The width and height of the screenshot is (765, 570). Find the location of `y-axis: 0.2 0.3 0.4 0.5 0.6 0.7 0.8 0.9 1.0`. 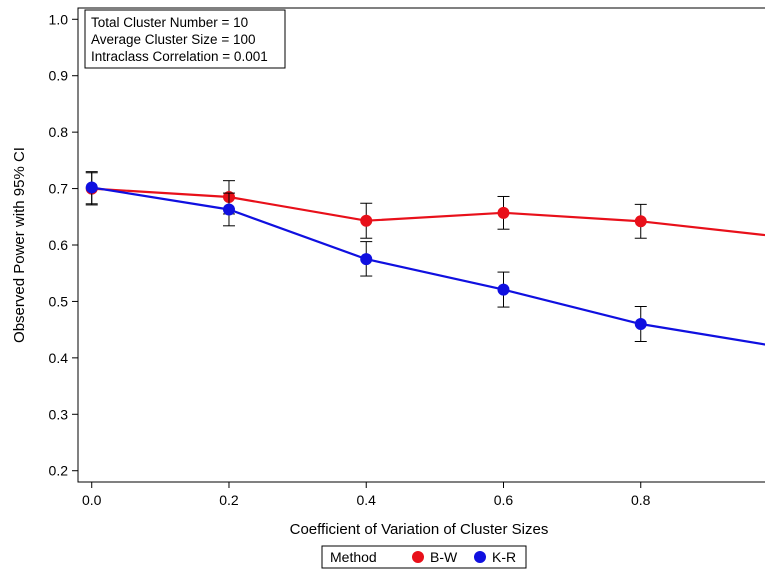

y-axis: 0.2 0.3 0.4 0.5 0.6 0.7 0.8 0.9 1.0 is located at coordinates (63, 244).